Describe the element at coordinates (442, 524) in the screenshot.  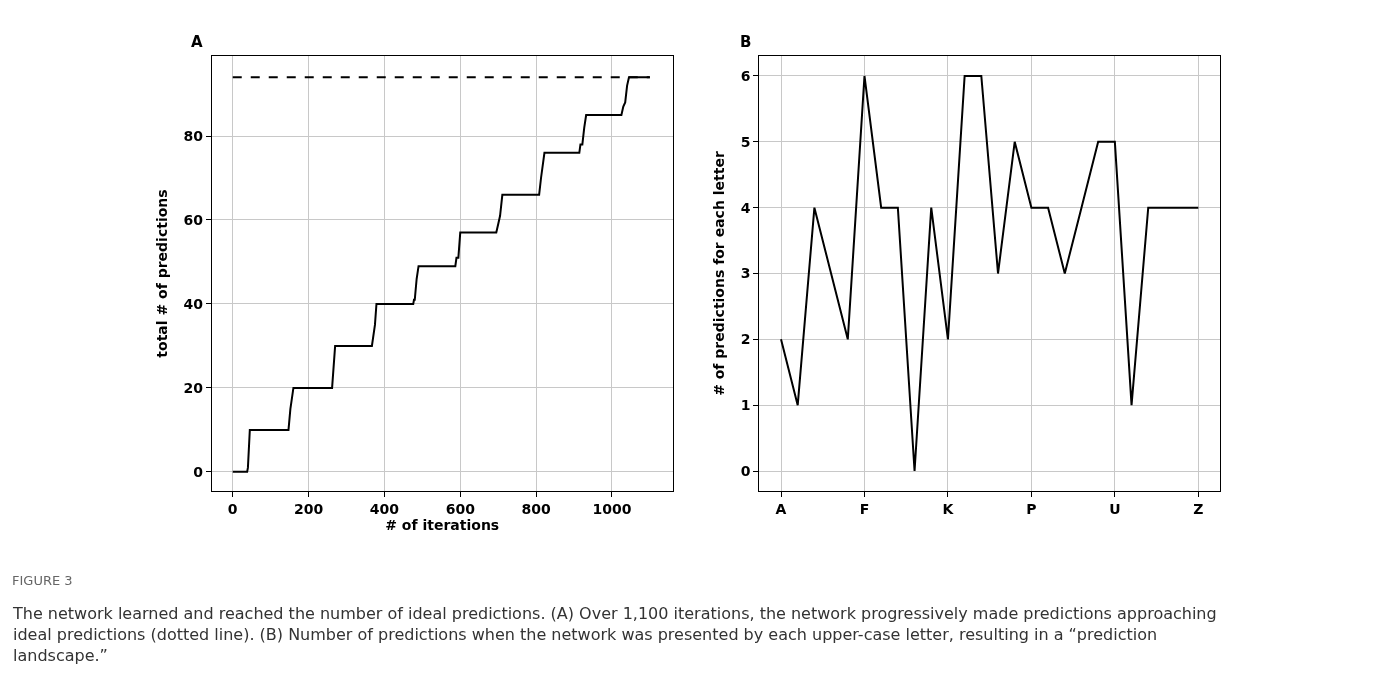
I see `x-axis-title: # of iterations` at that location.